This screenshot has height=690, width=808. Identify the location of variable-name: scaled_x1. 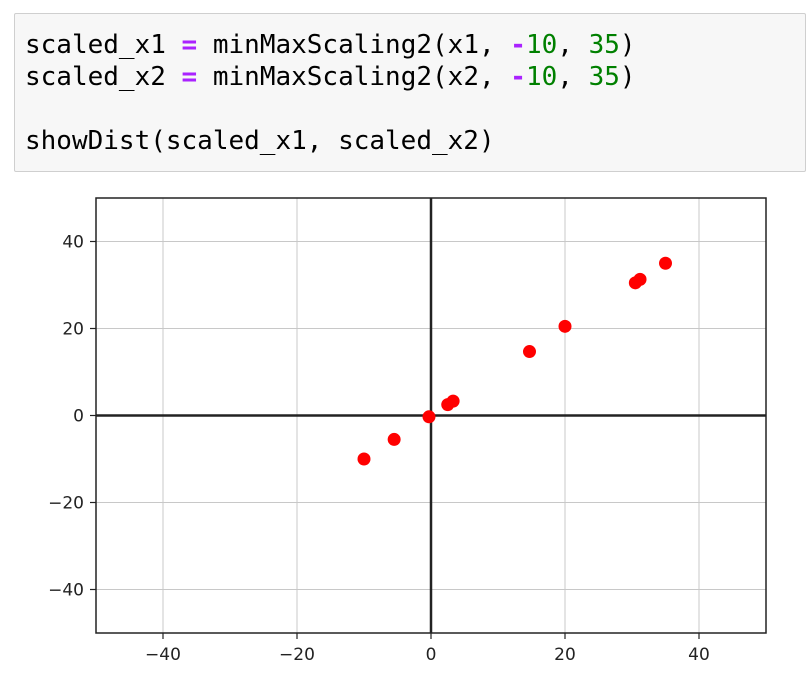
(95, 45).